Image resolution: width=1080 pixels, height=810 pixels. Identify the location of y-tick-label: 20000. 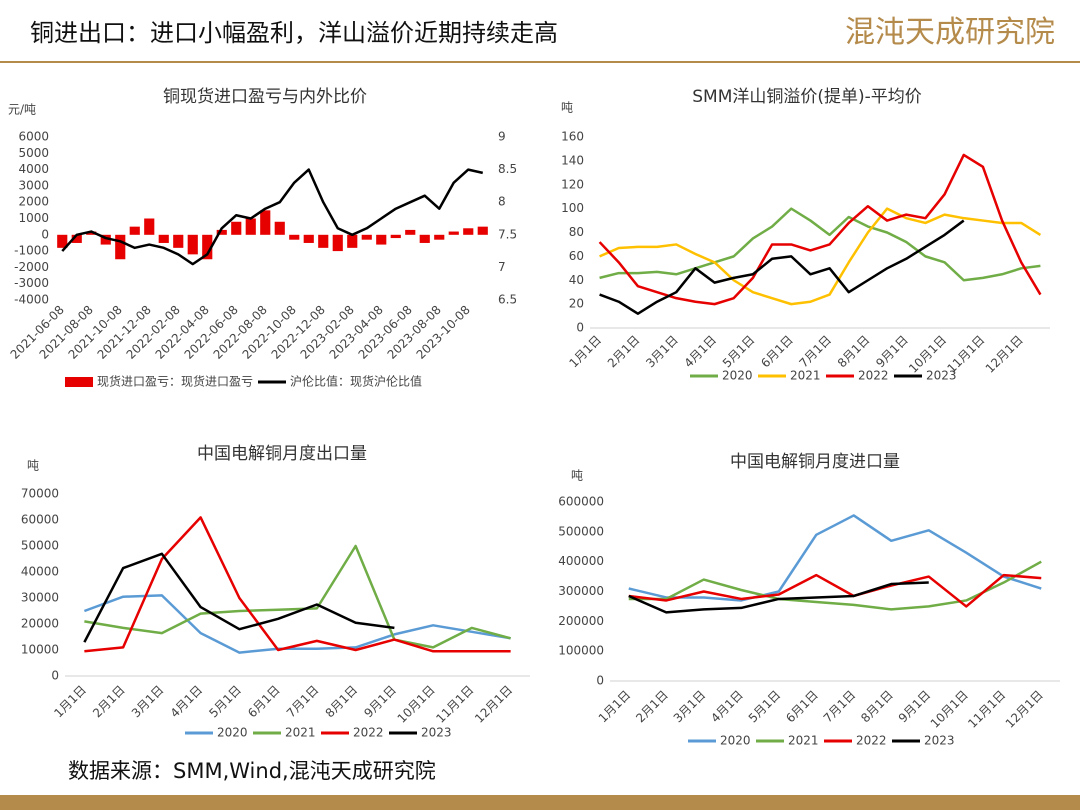
(40, 624).